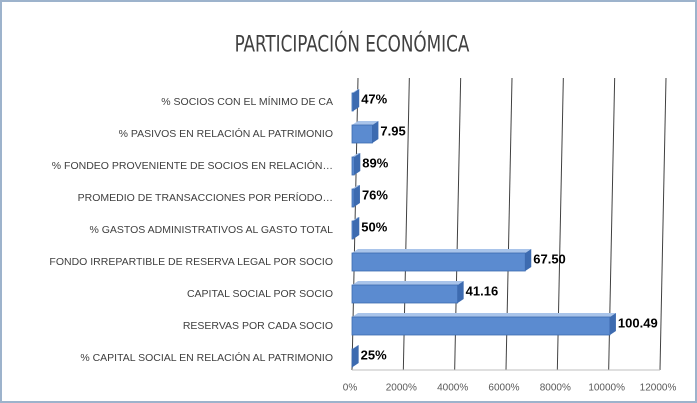  I want to click on data-label: 7.95, so click(392, 130).